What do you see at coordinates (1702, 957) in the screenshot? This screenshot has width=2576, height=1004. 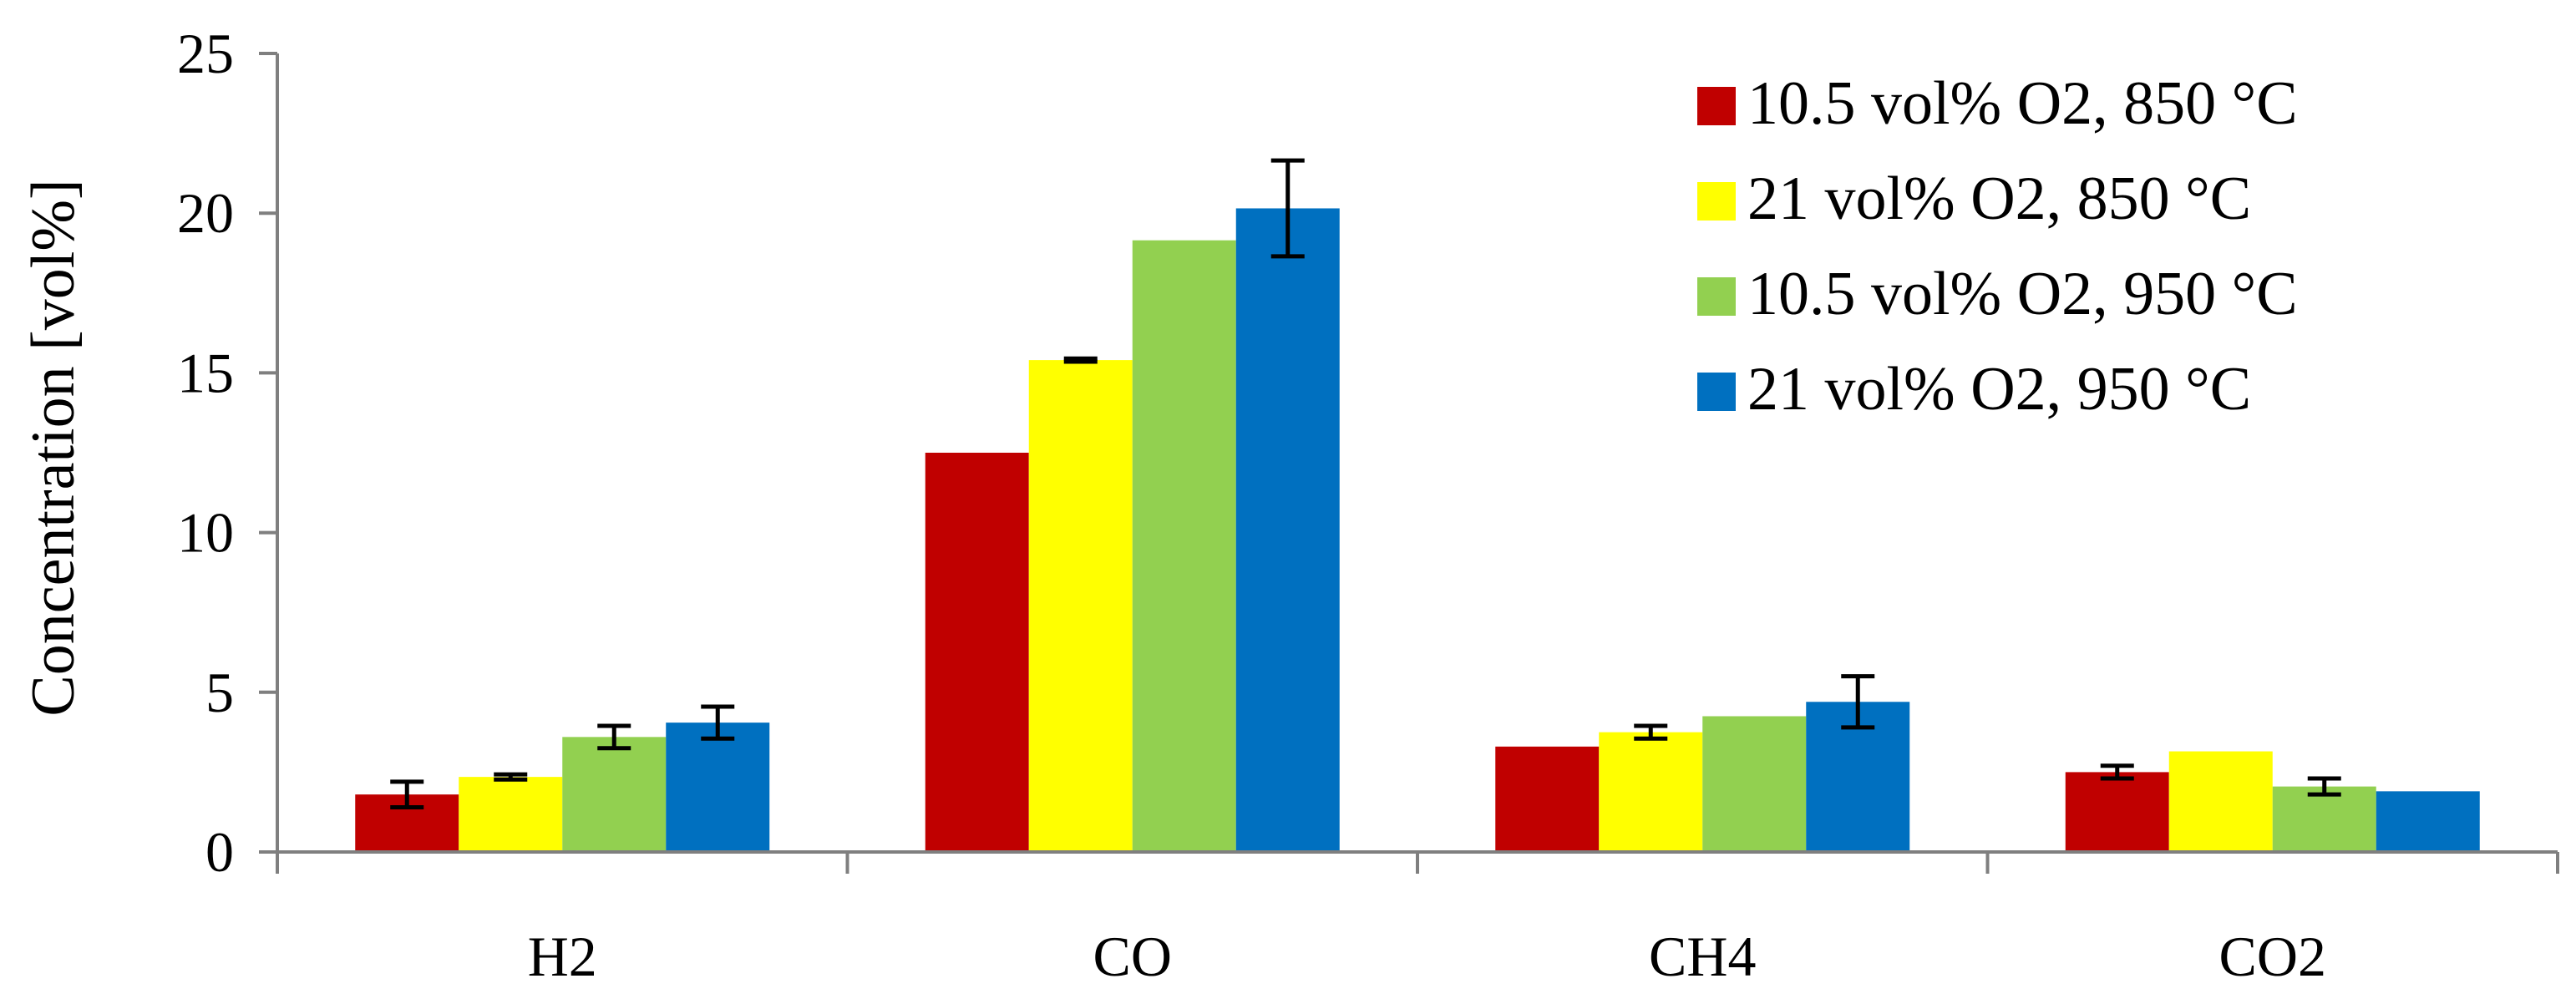 I see `x-tick-label-ch4: CH4` at bounding box center [1702, 957].